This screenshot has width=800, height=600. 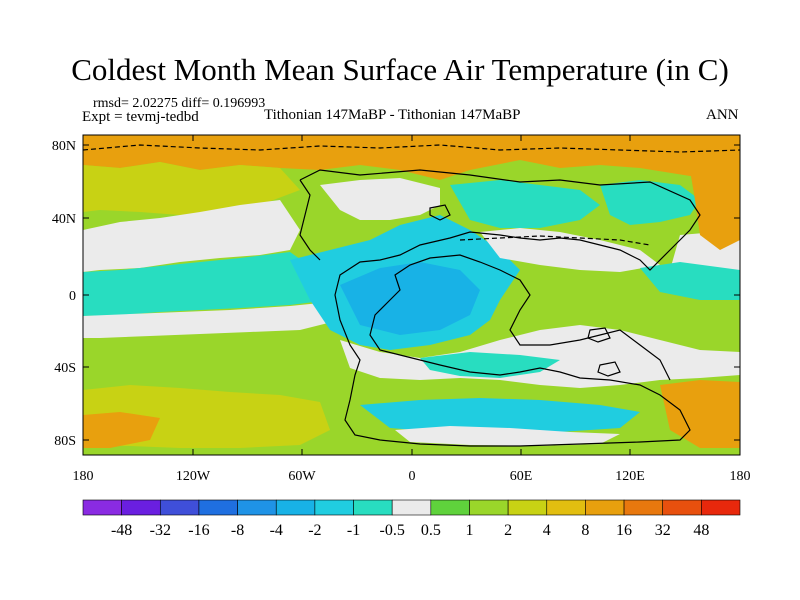 I want to click on field-orange-southwest, so click(x=121, y=430).